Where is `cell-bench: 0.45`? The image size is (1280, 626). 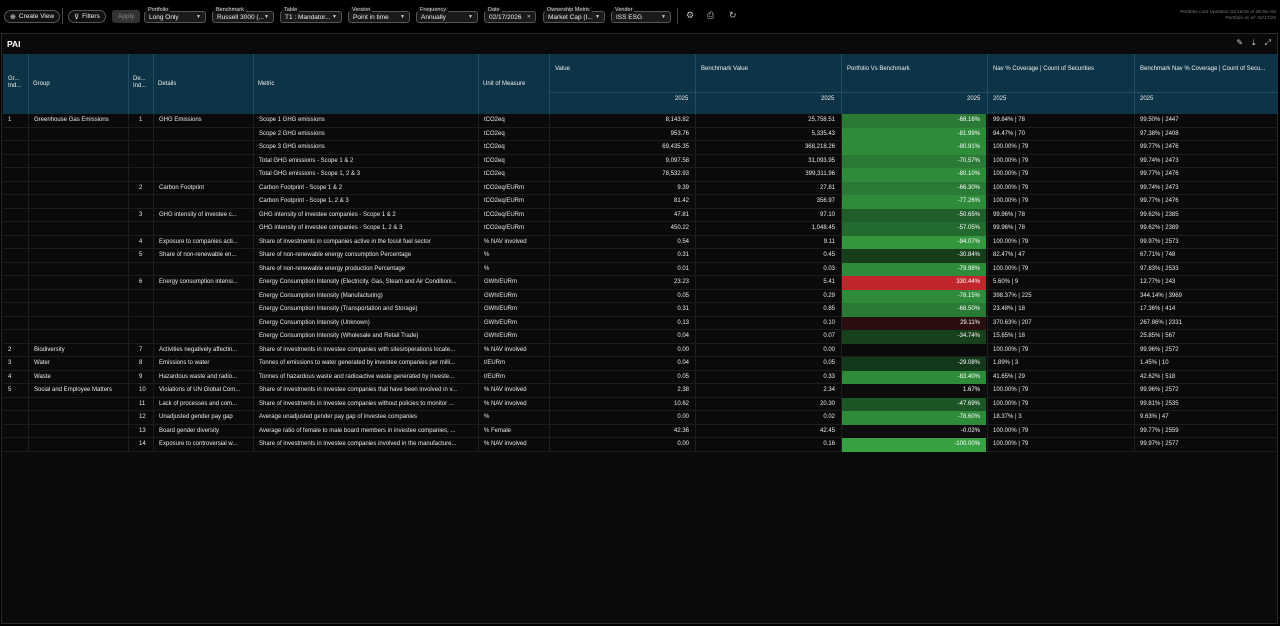
cell-bench: 0.45 is located at coordinates (829, 255).